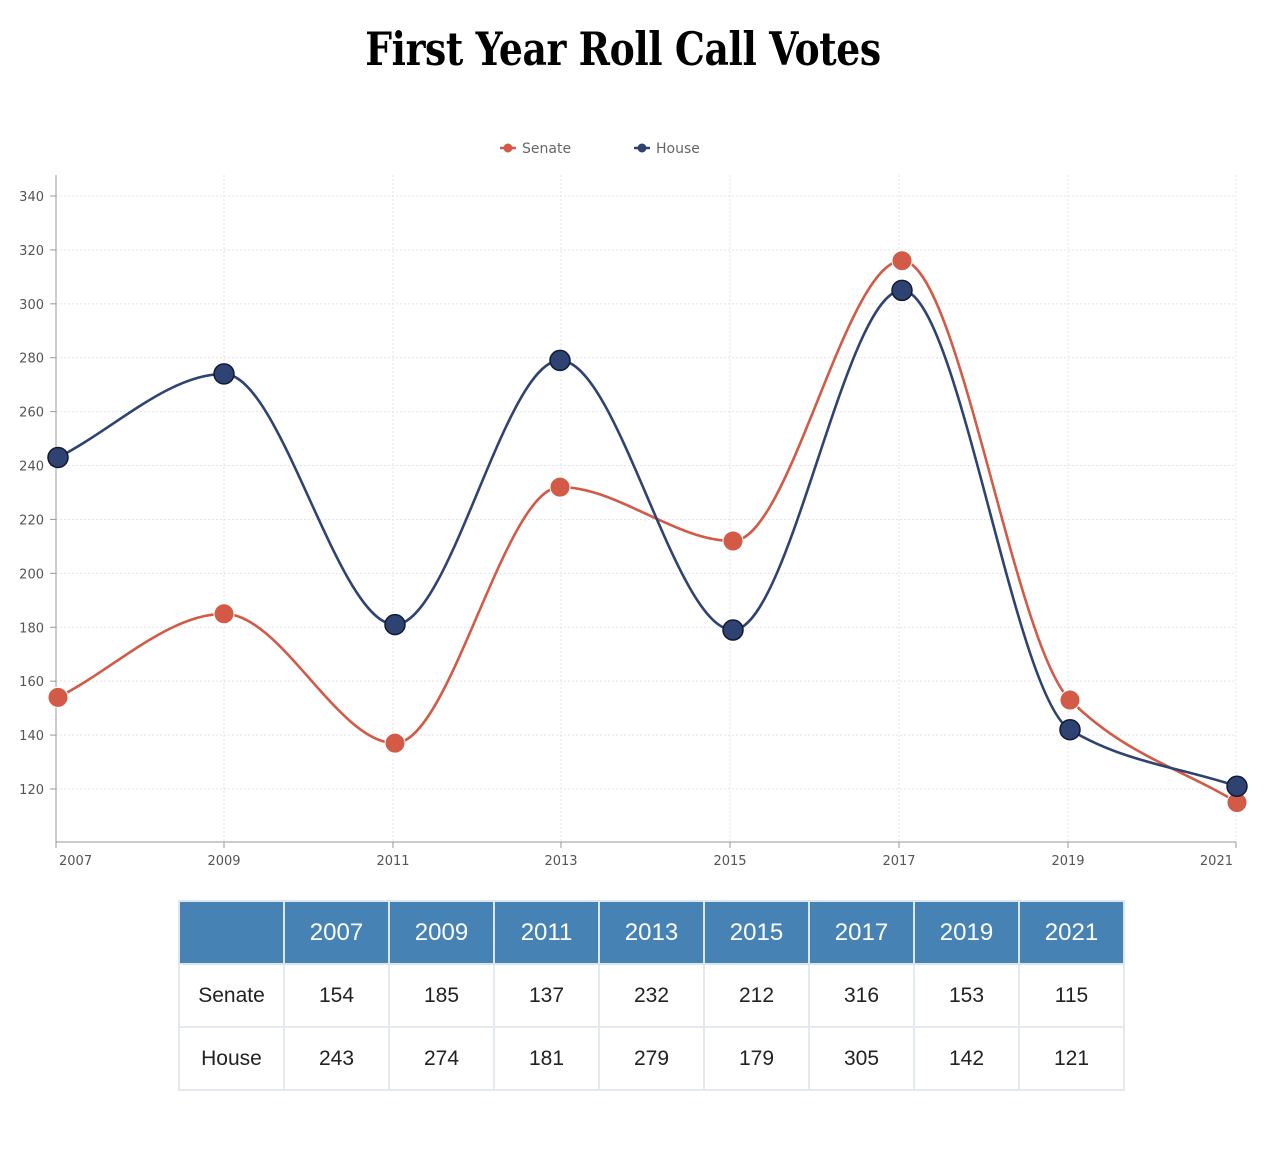 The height and width of the screenshot is (1149, 1282). Describe the element at coordinates (31, 251) in the screenshot. I see `y-tick-label: 320` at that location.